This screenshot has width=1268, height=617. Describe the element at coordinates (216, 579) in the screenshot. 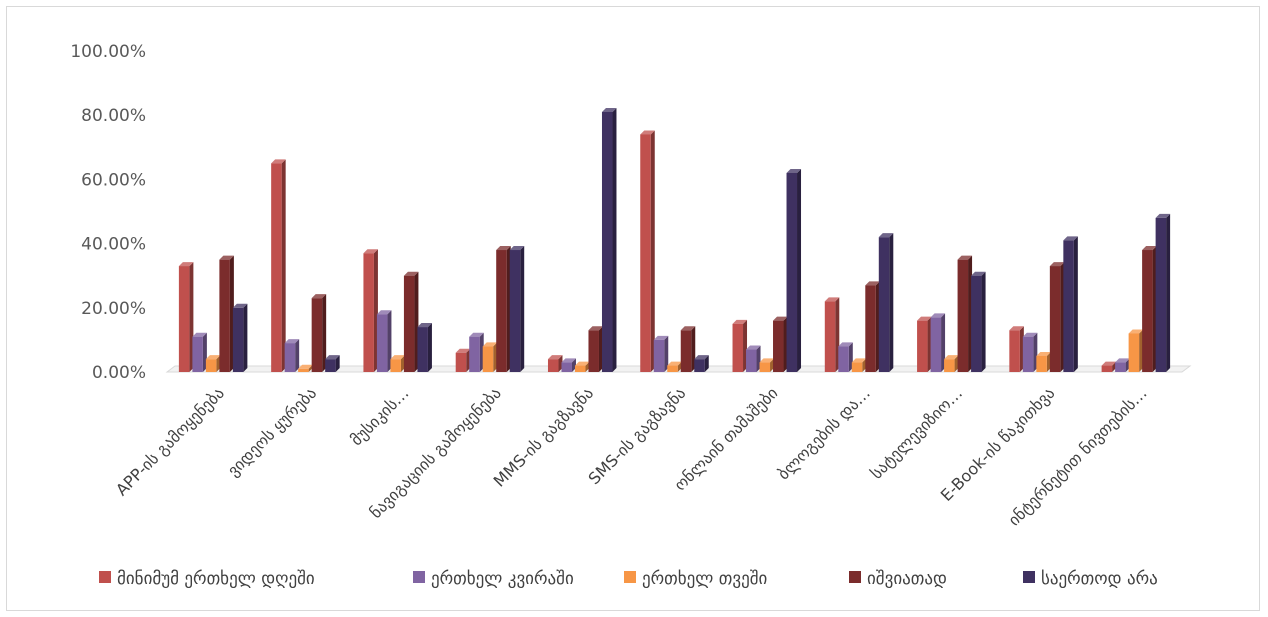

I see `legend-label: მინიმუმ ერთხელ დღეში` at that location.